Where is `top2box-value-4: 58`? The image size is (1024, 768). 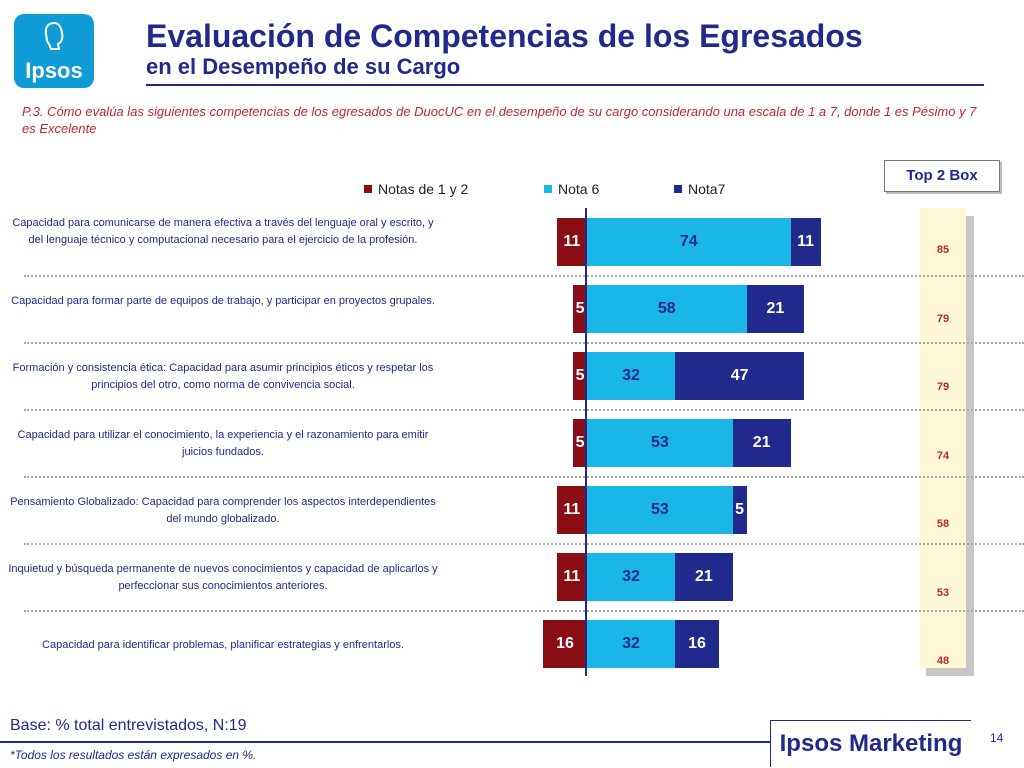
top2box-value-4: 58 is located at coordinates (943, 524).